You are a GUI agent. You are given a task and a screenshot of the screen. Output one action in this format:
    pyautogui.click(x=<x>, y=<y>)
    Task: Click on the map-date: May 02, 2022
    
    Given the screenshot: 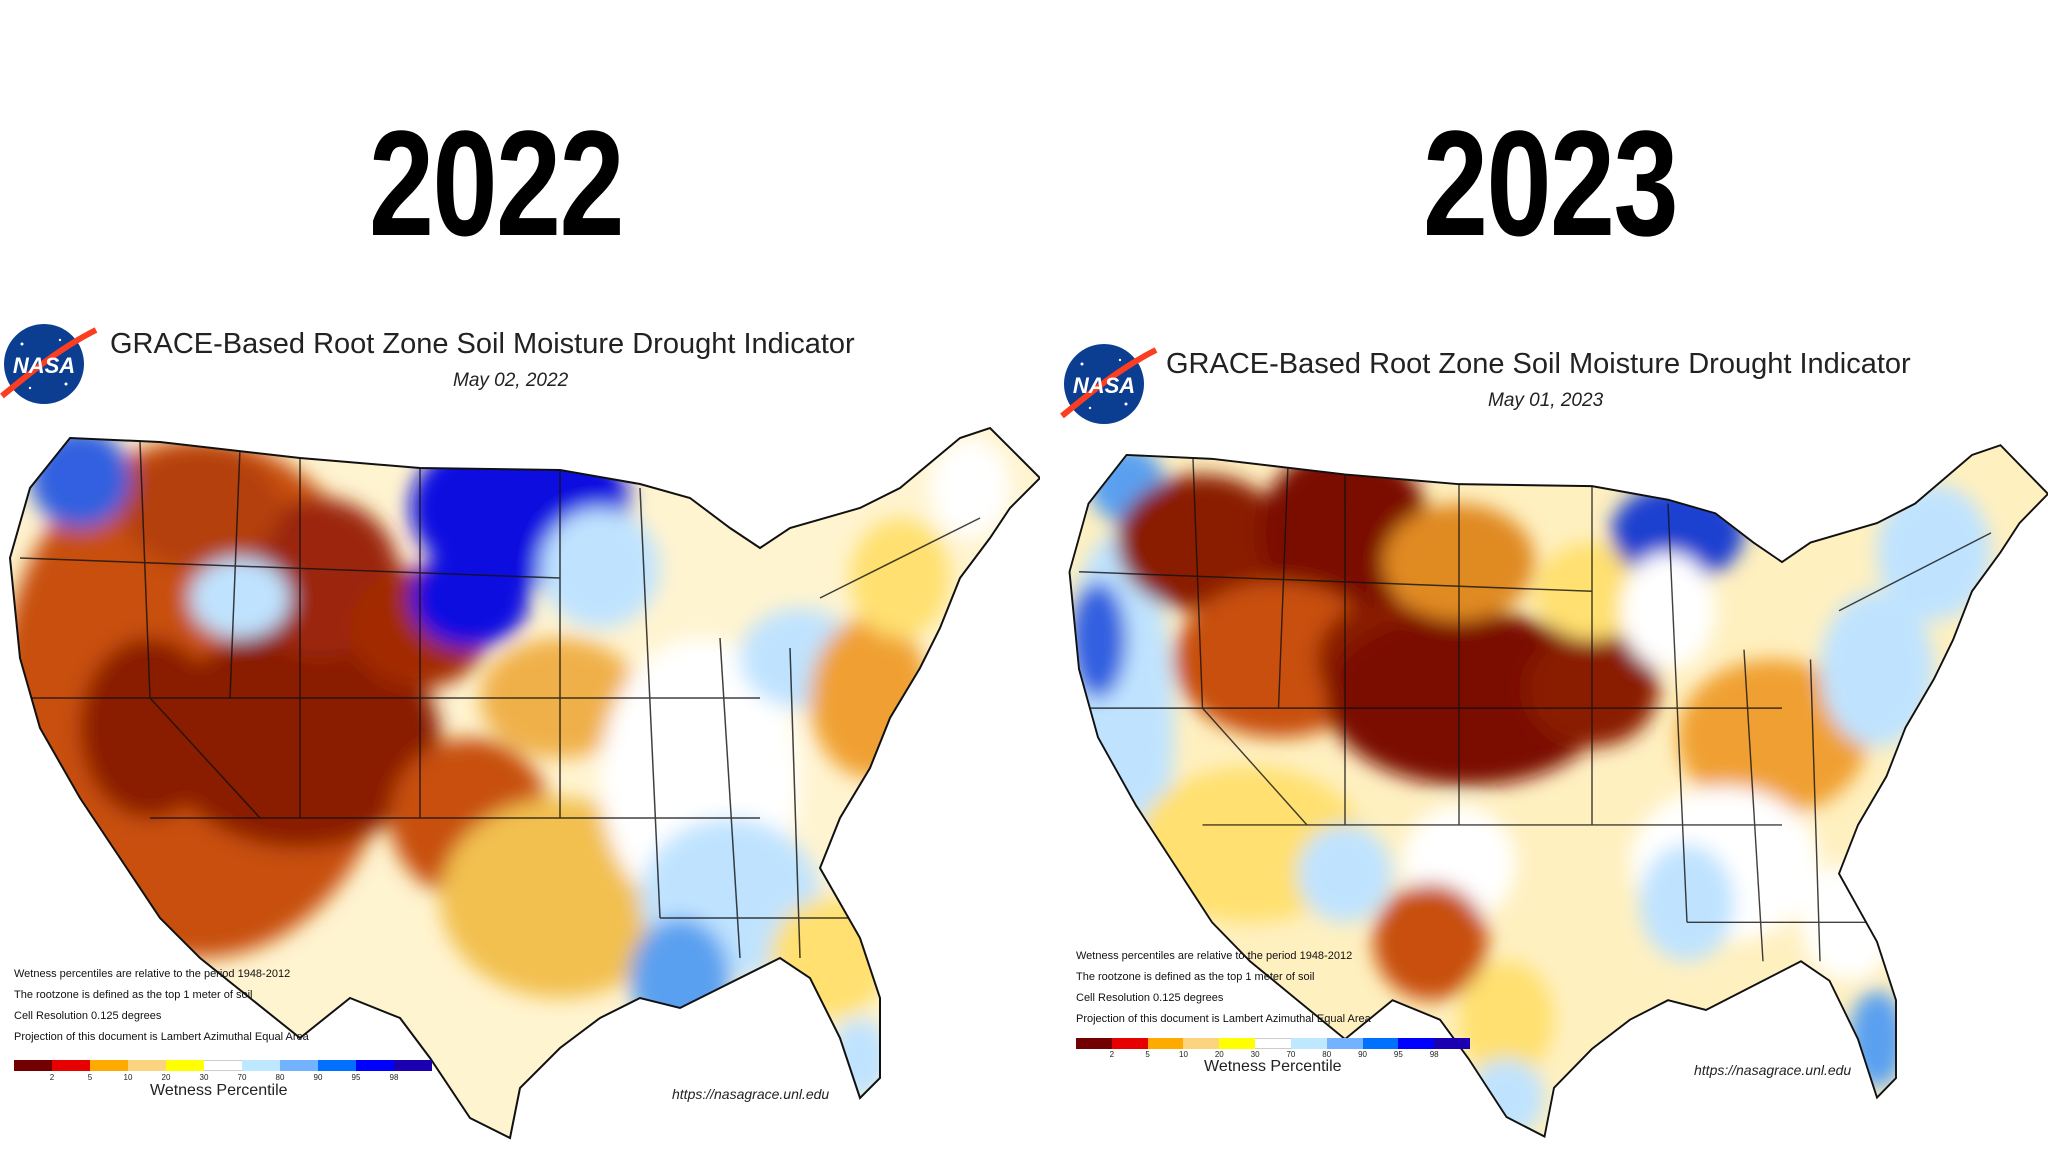 What is the action you would take?
    pyautogui.click(x=511, y=380)
    